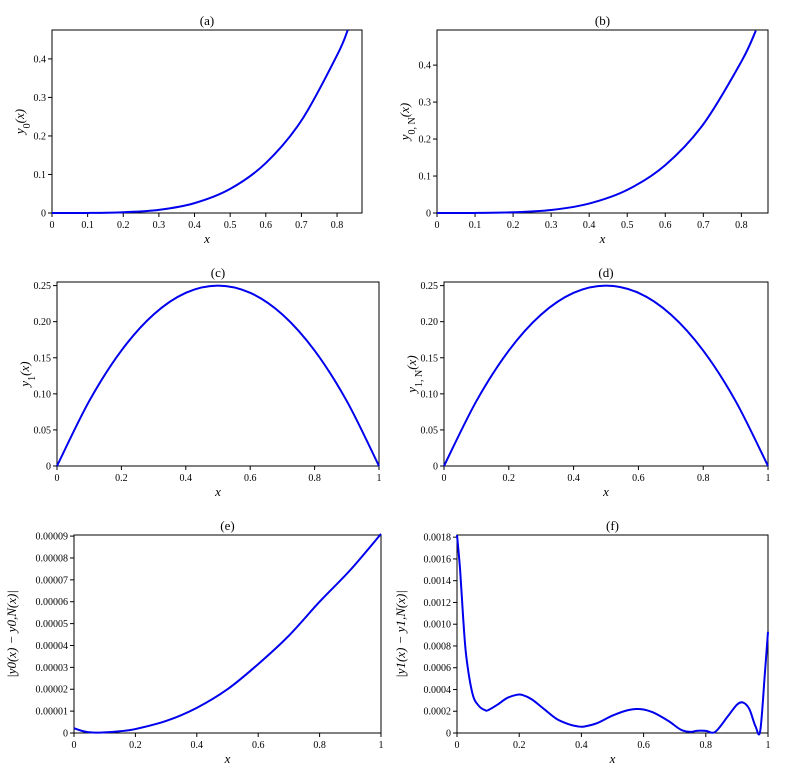 The width and height of the screenshot is (795, 769). I want to click on y-tick-label: 0.0010, so click(438, 625).